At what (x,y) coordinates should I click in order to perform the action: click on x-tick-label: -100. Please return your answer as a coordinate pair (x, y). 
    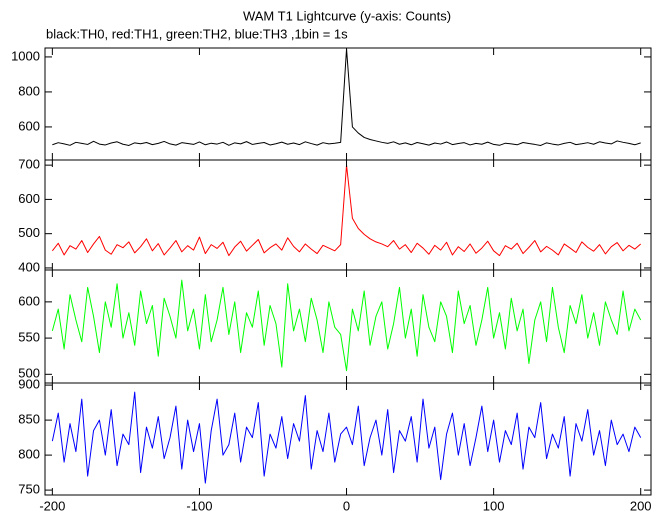
    Looking at the image, I should click on (199, 505).